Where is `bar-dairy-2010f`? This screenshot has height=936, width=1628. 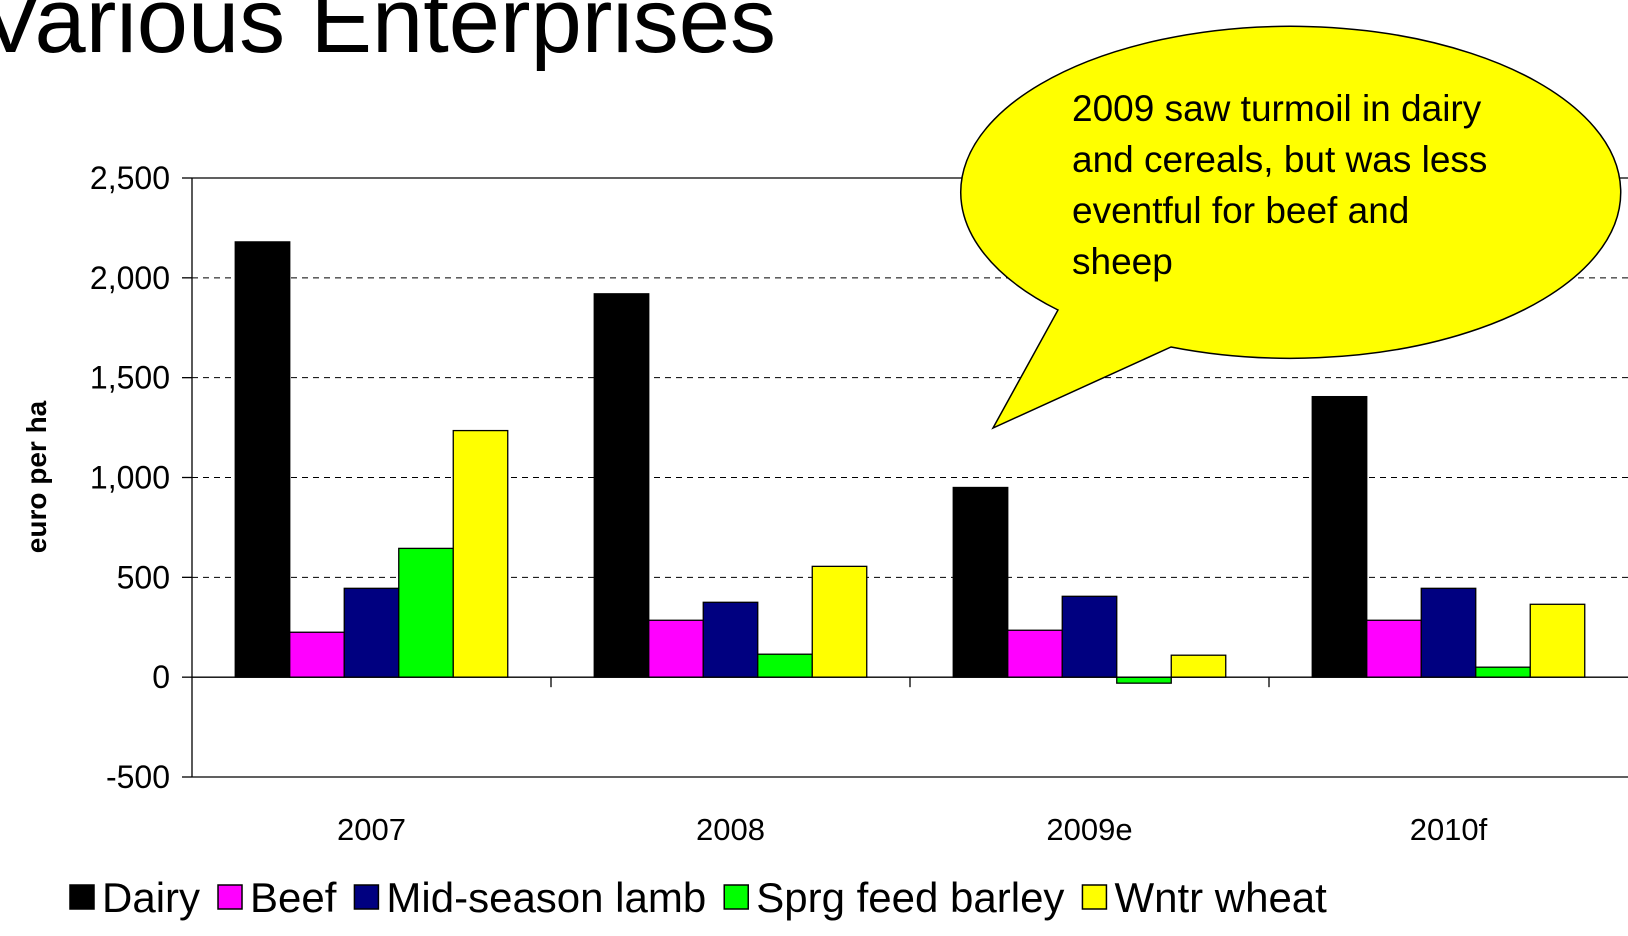
bar-dairy-2010f is located at coordinates (1339, 536).